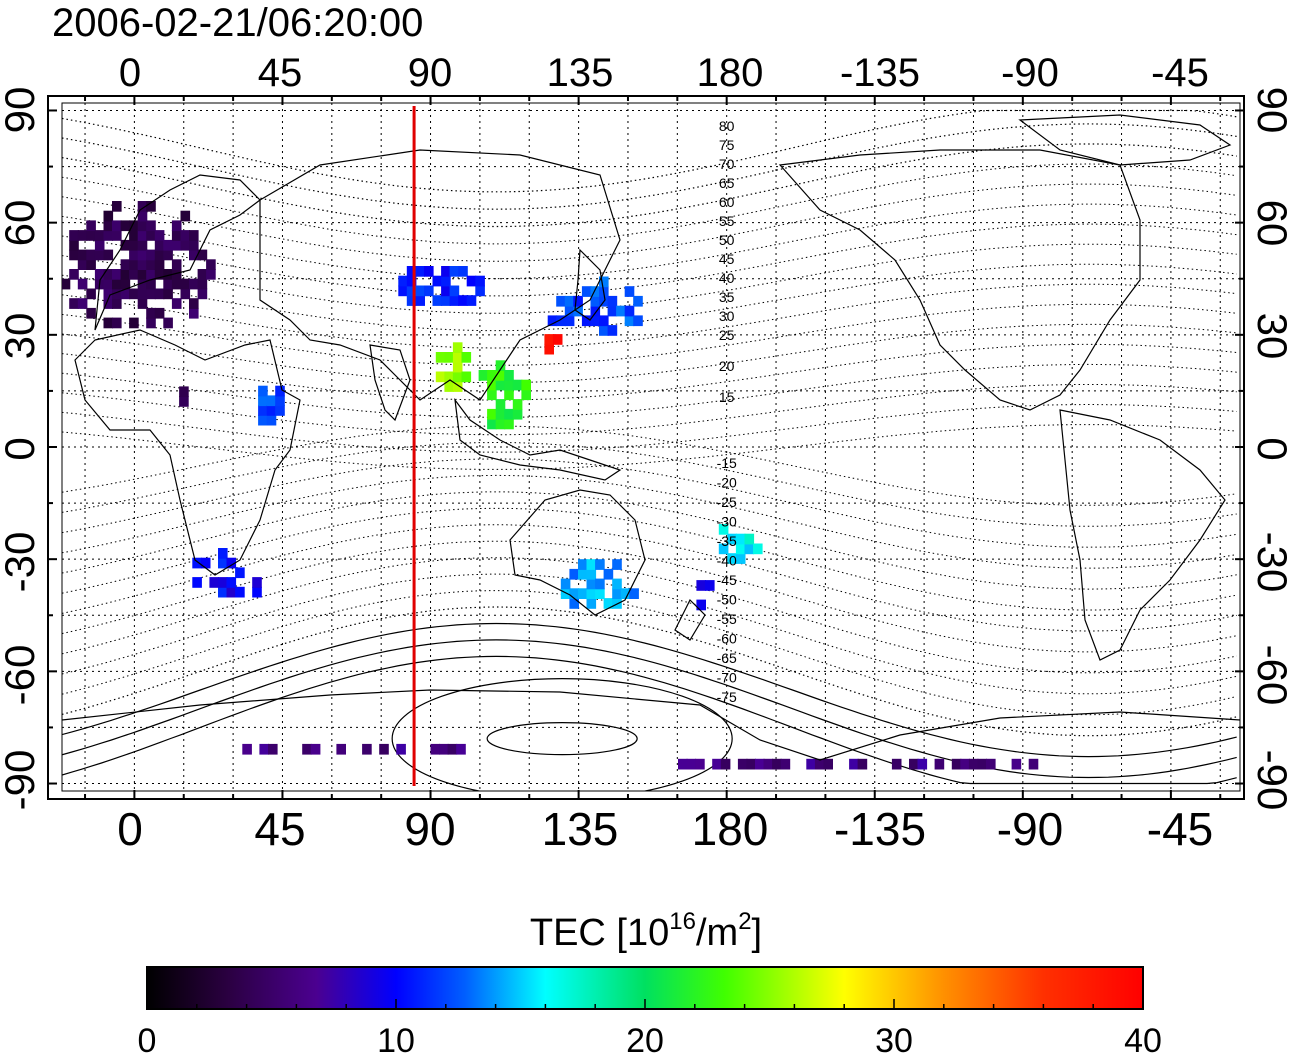  What do you see at coordinates (727, 502) in the screenshot?
I see `magnetic-latitude-label: -25` at bounding box center [727, 502].